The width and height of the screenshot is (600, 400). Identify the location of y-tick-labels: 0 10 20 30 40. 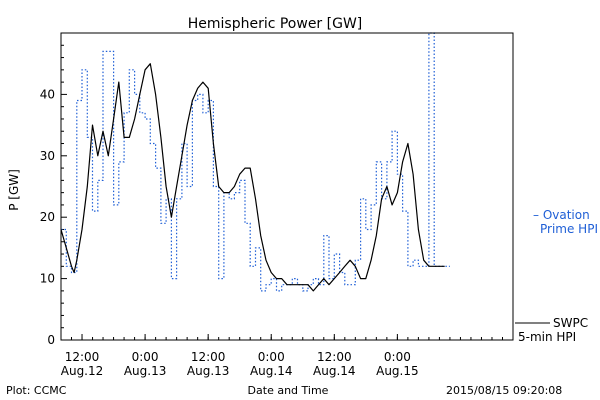
(47, 217).